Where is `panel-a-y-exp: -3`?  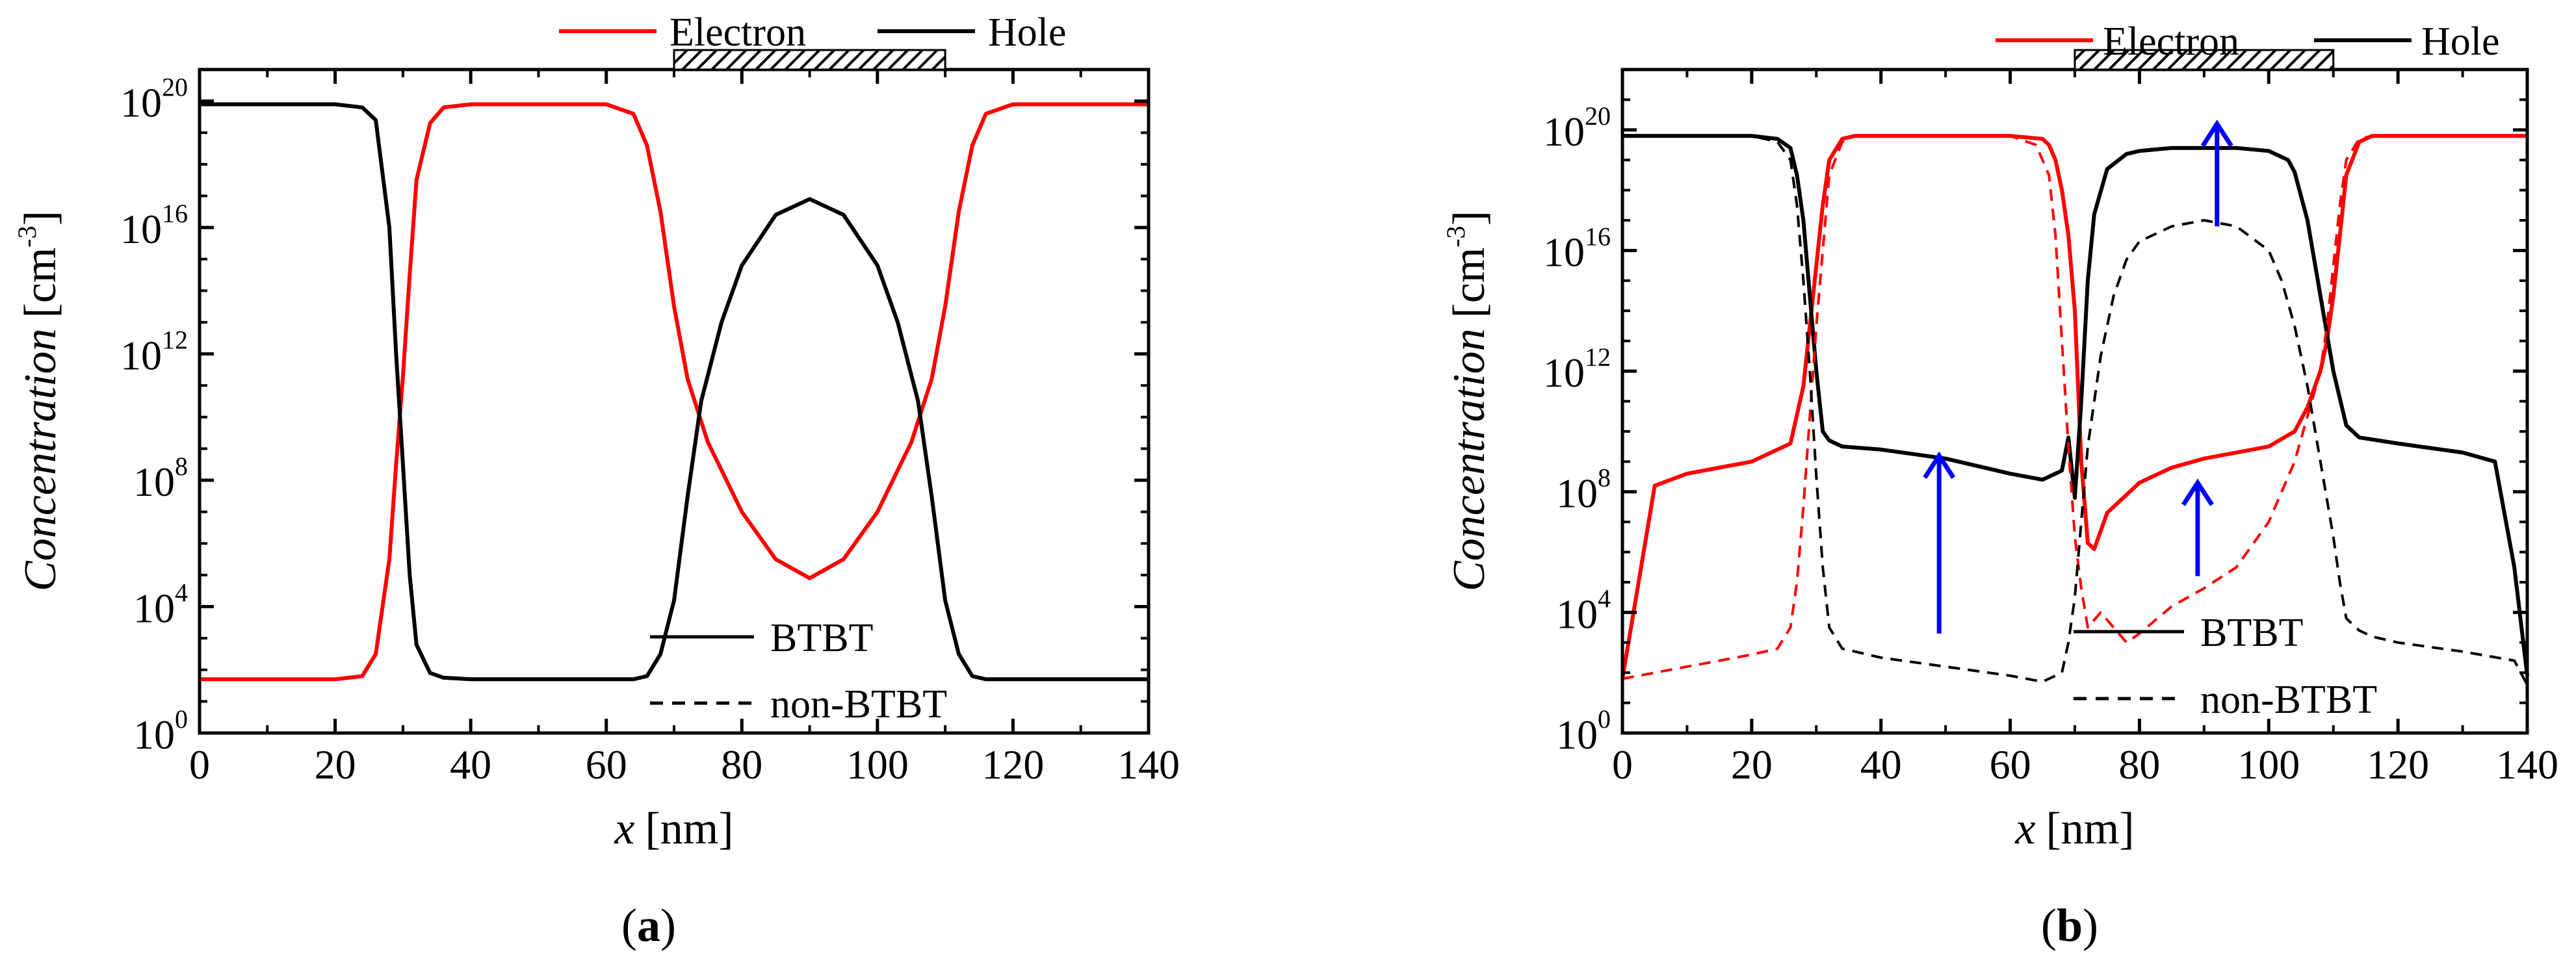
panel-a-y-exp: -3 is located at coordinates (27, 236).